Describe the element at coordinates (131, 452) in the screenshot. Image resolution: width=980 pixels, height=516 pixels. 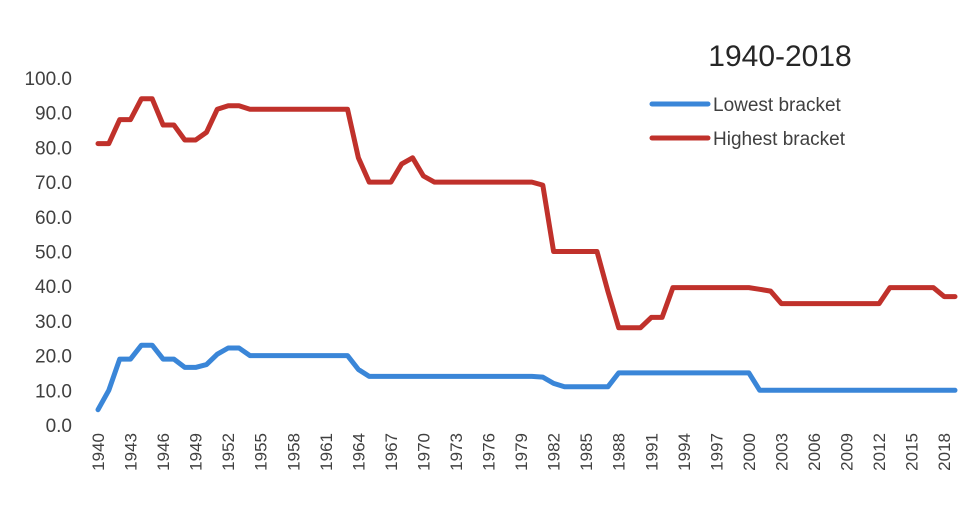
I see `x-tick-label: 1943` at that location.